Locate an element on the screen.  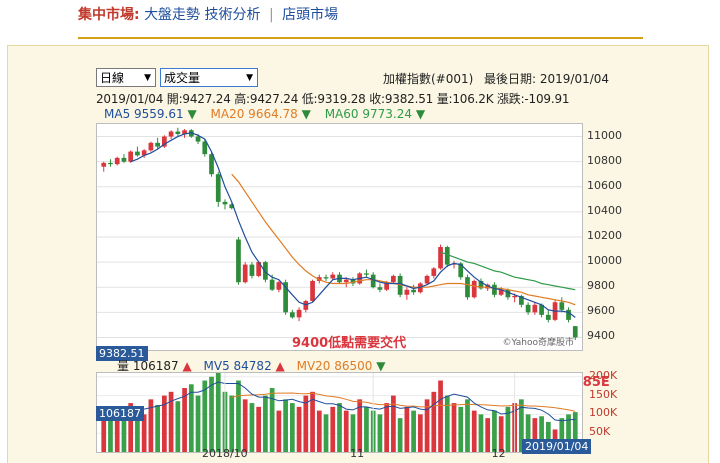
y-tick-label: 11000 is located at coordinates (604, 135).